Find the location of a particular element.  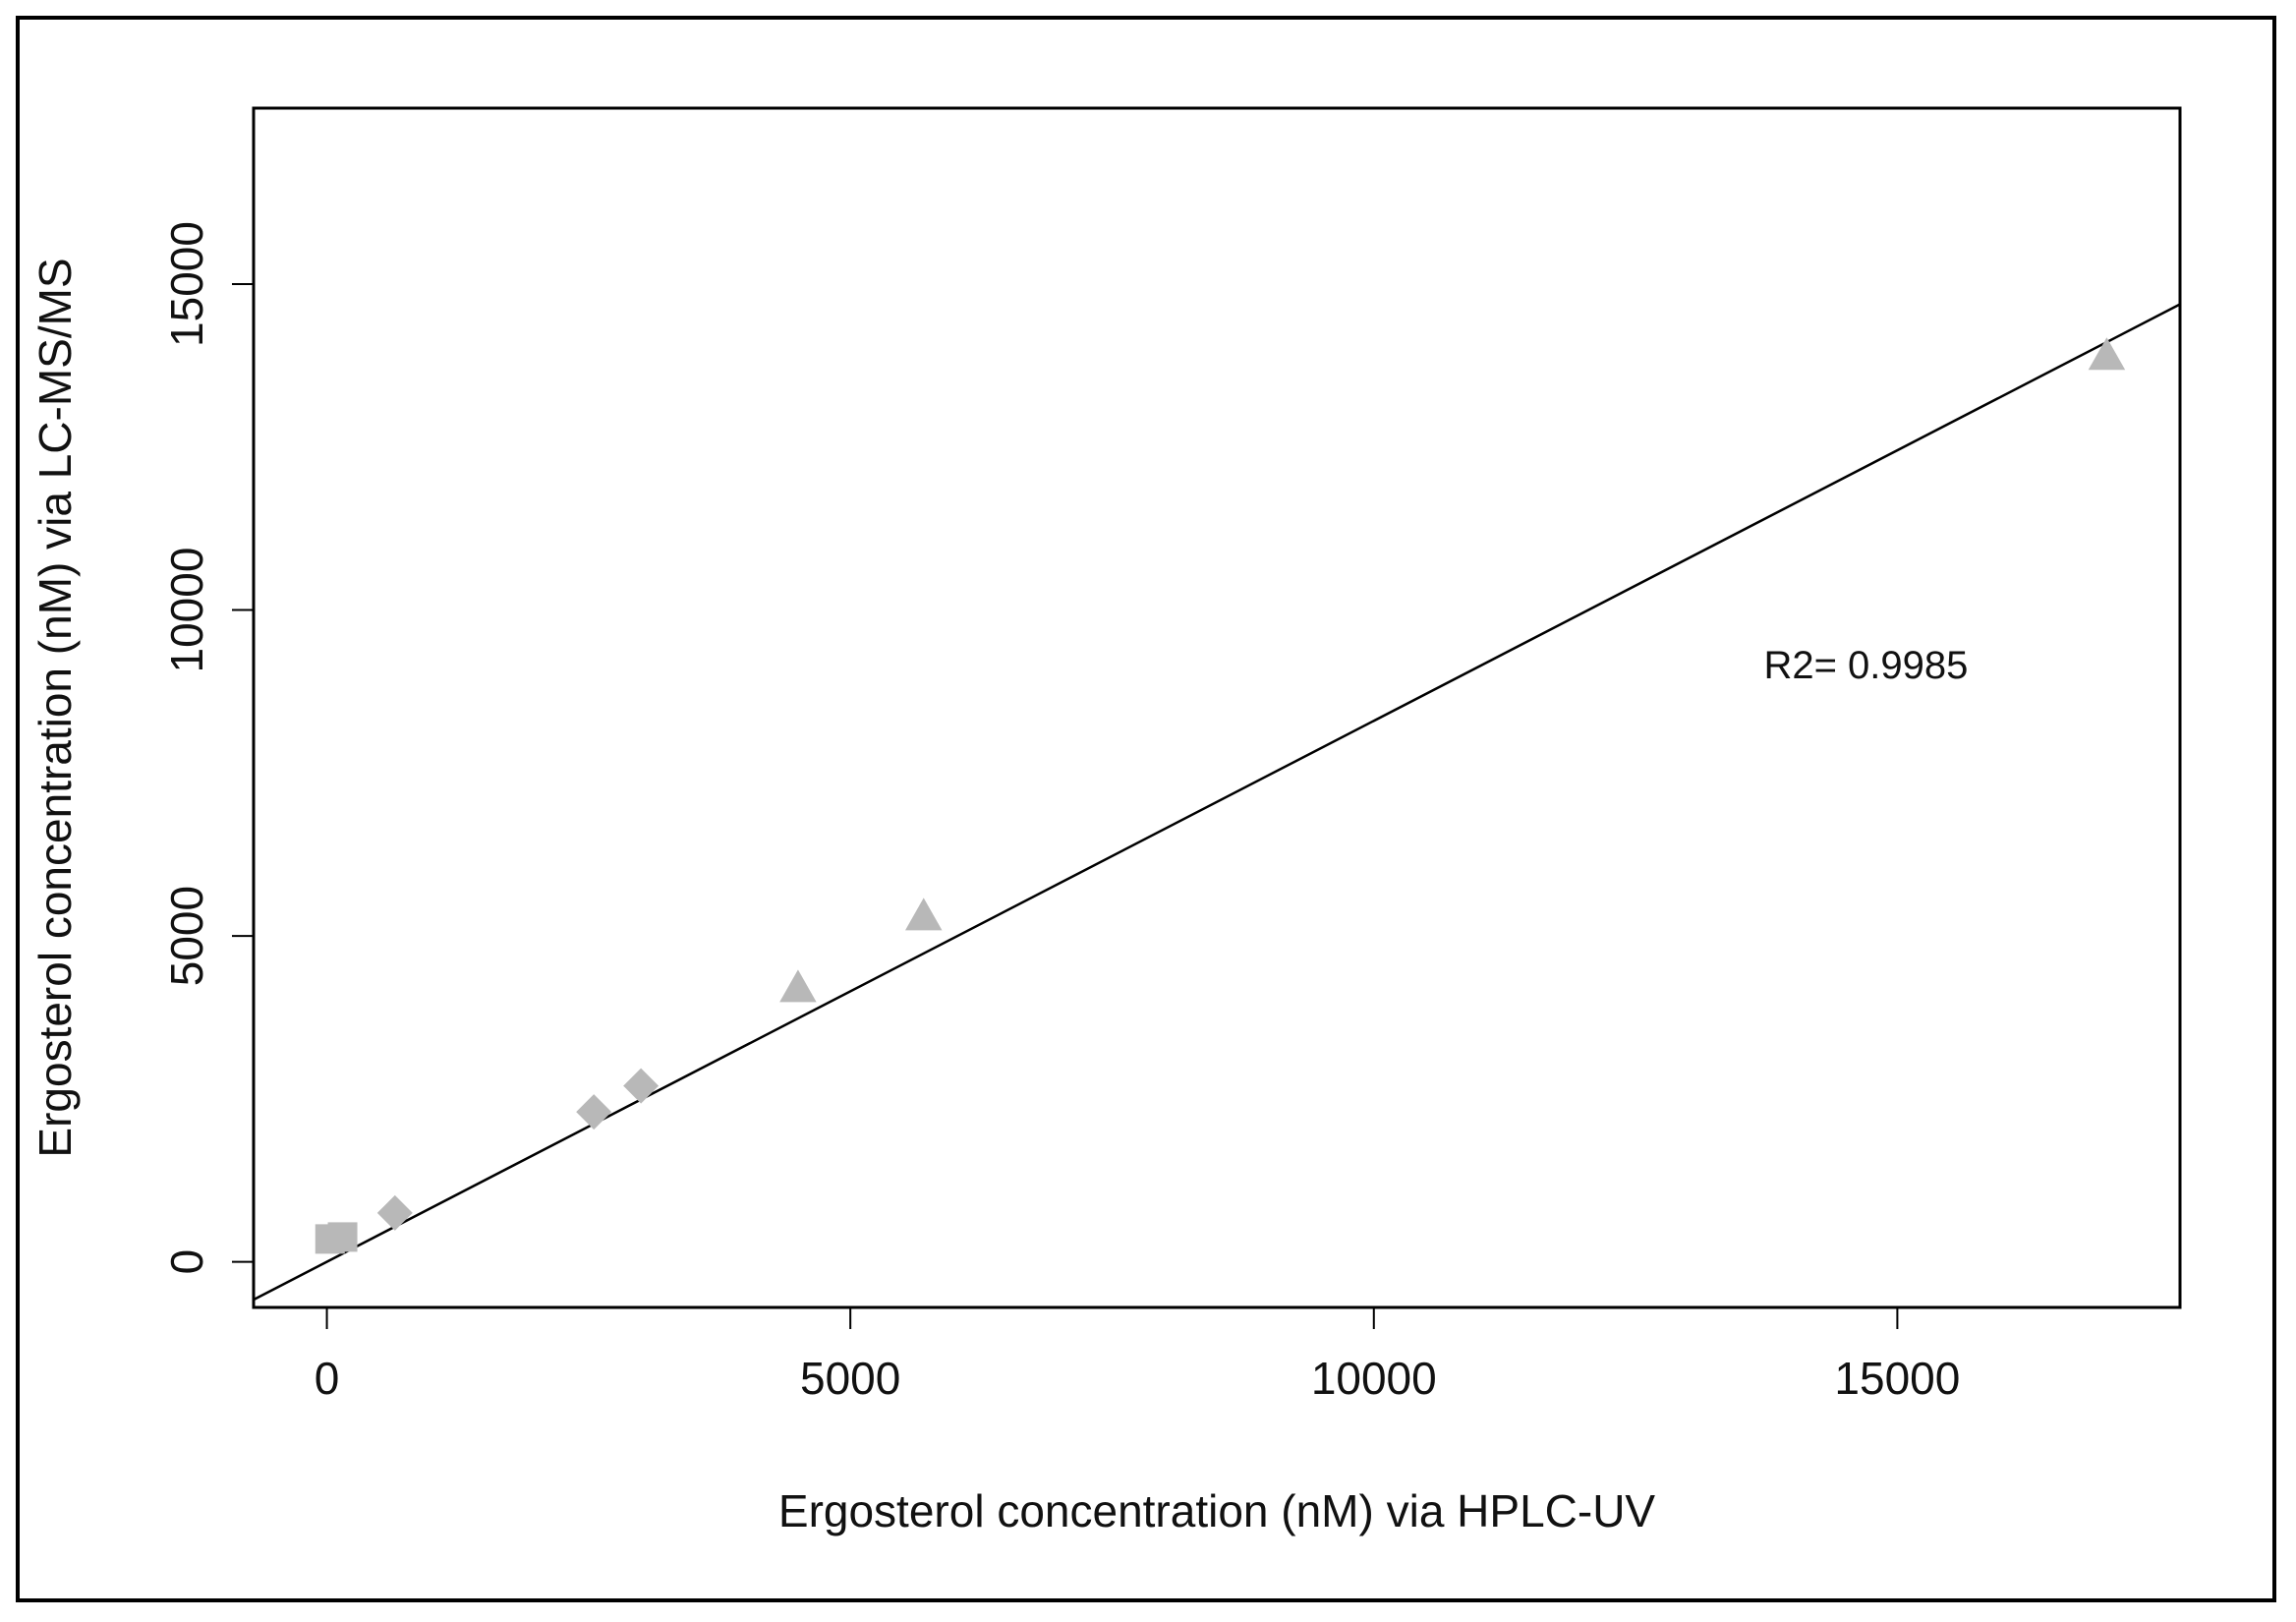

annotation-r2: R2= 0.9985 is located at coordinates (1866, 665).